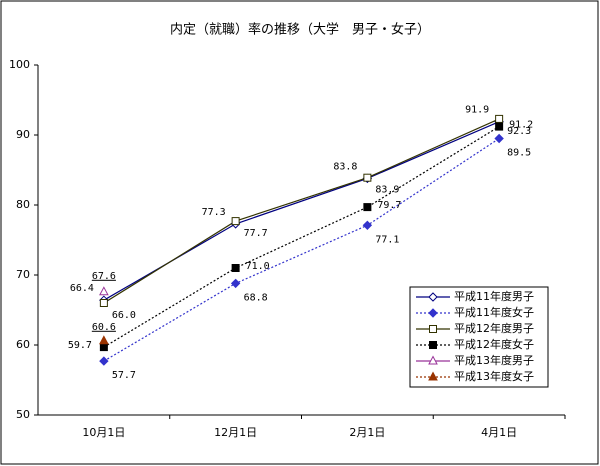  Describe the element at coordinates (124, 315) in the screenshot. I see `value-label: 66.0` at that location.